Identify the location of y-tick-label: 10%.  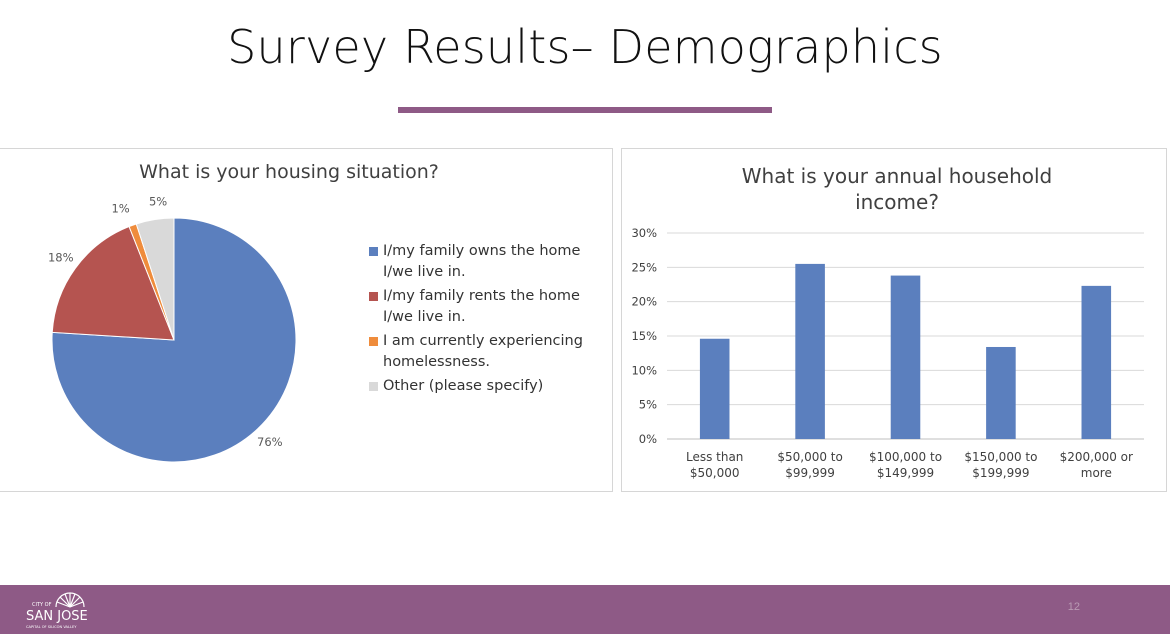
(644, 370).